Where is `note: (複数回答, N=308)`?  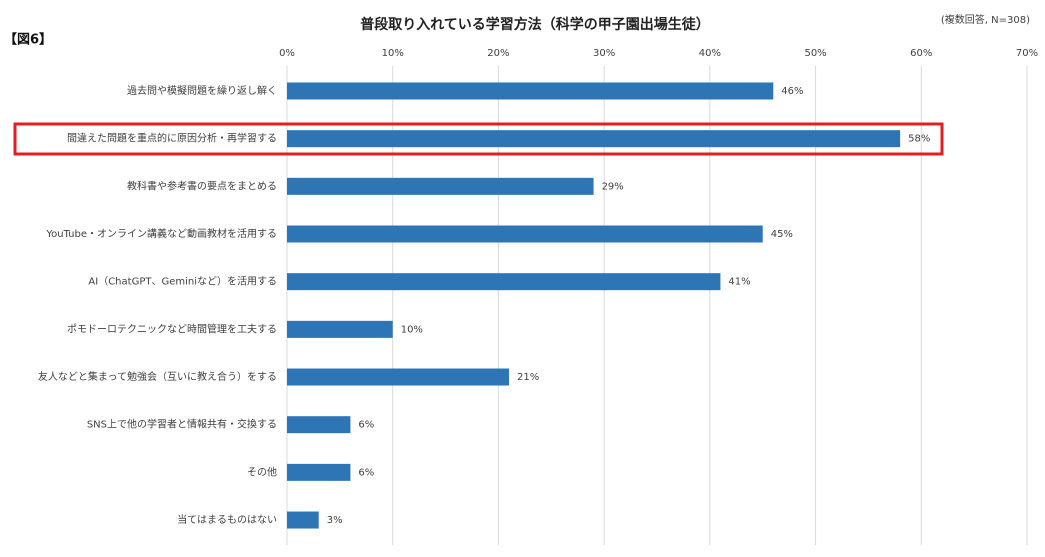
note: (複数回答, N=308) is located at coordinates (985, 19).